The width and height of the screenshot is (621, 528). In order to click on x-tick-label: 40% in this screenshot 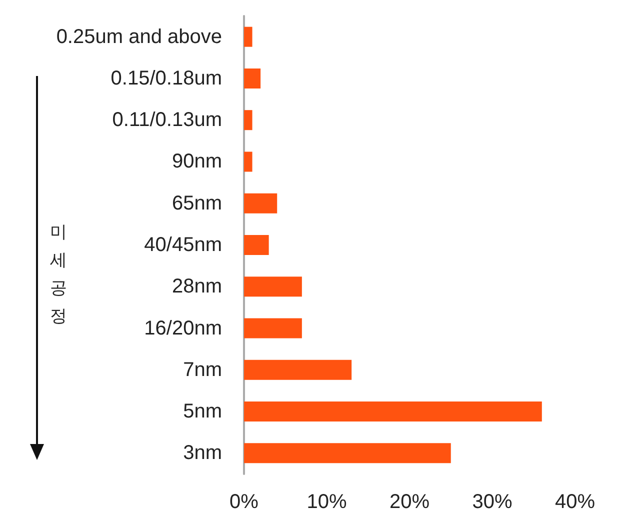, I will do `click(575, 502)`.